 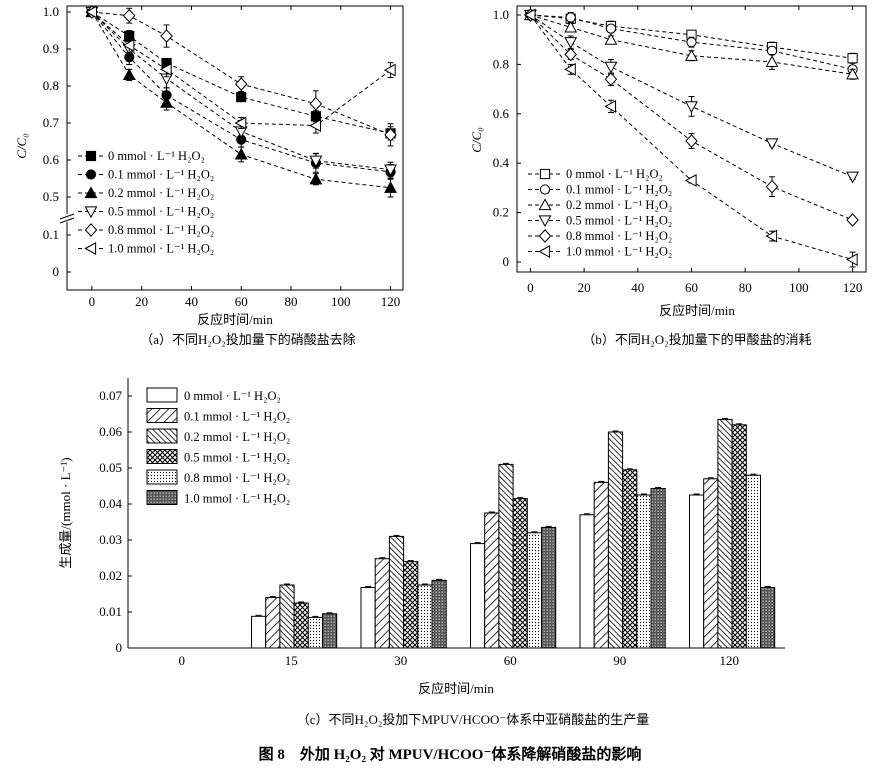 What do you see at coordinates (619, 660) in the screenshot?
I see `x-tick-label: 90` at bounding box center [619, 660].